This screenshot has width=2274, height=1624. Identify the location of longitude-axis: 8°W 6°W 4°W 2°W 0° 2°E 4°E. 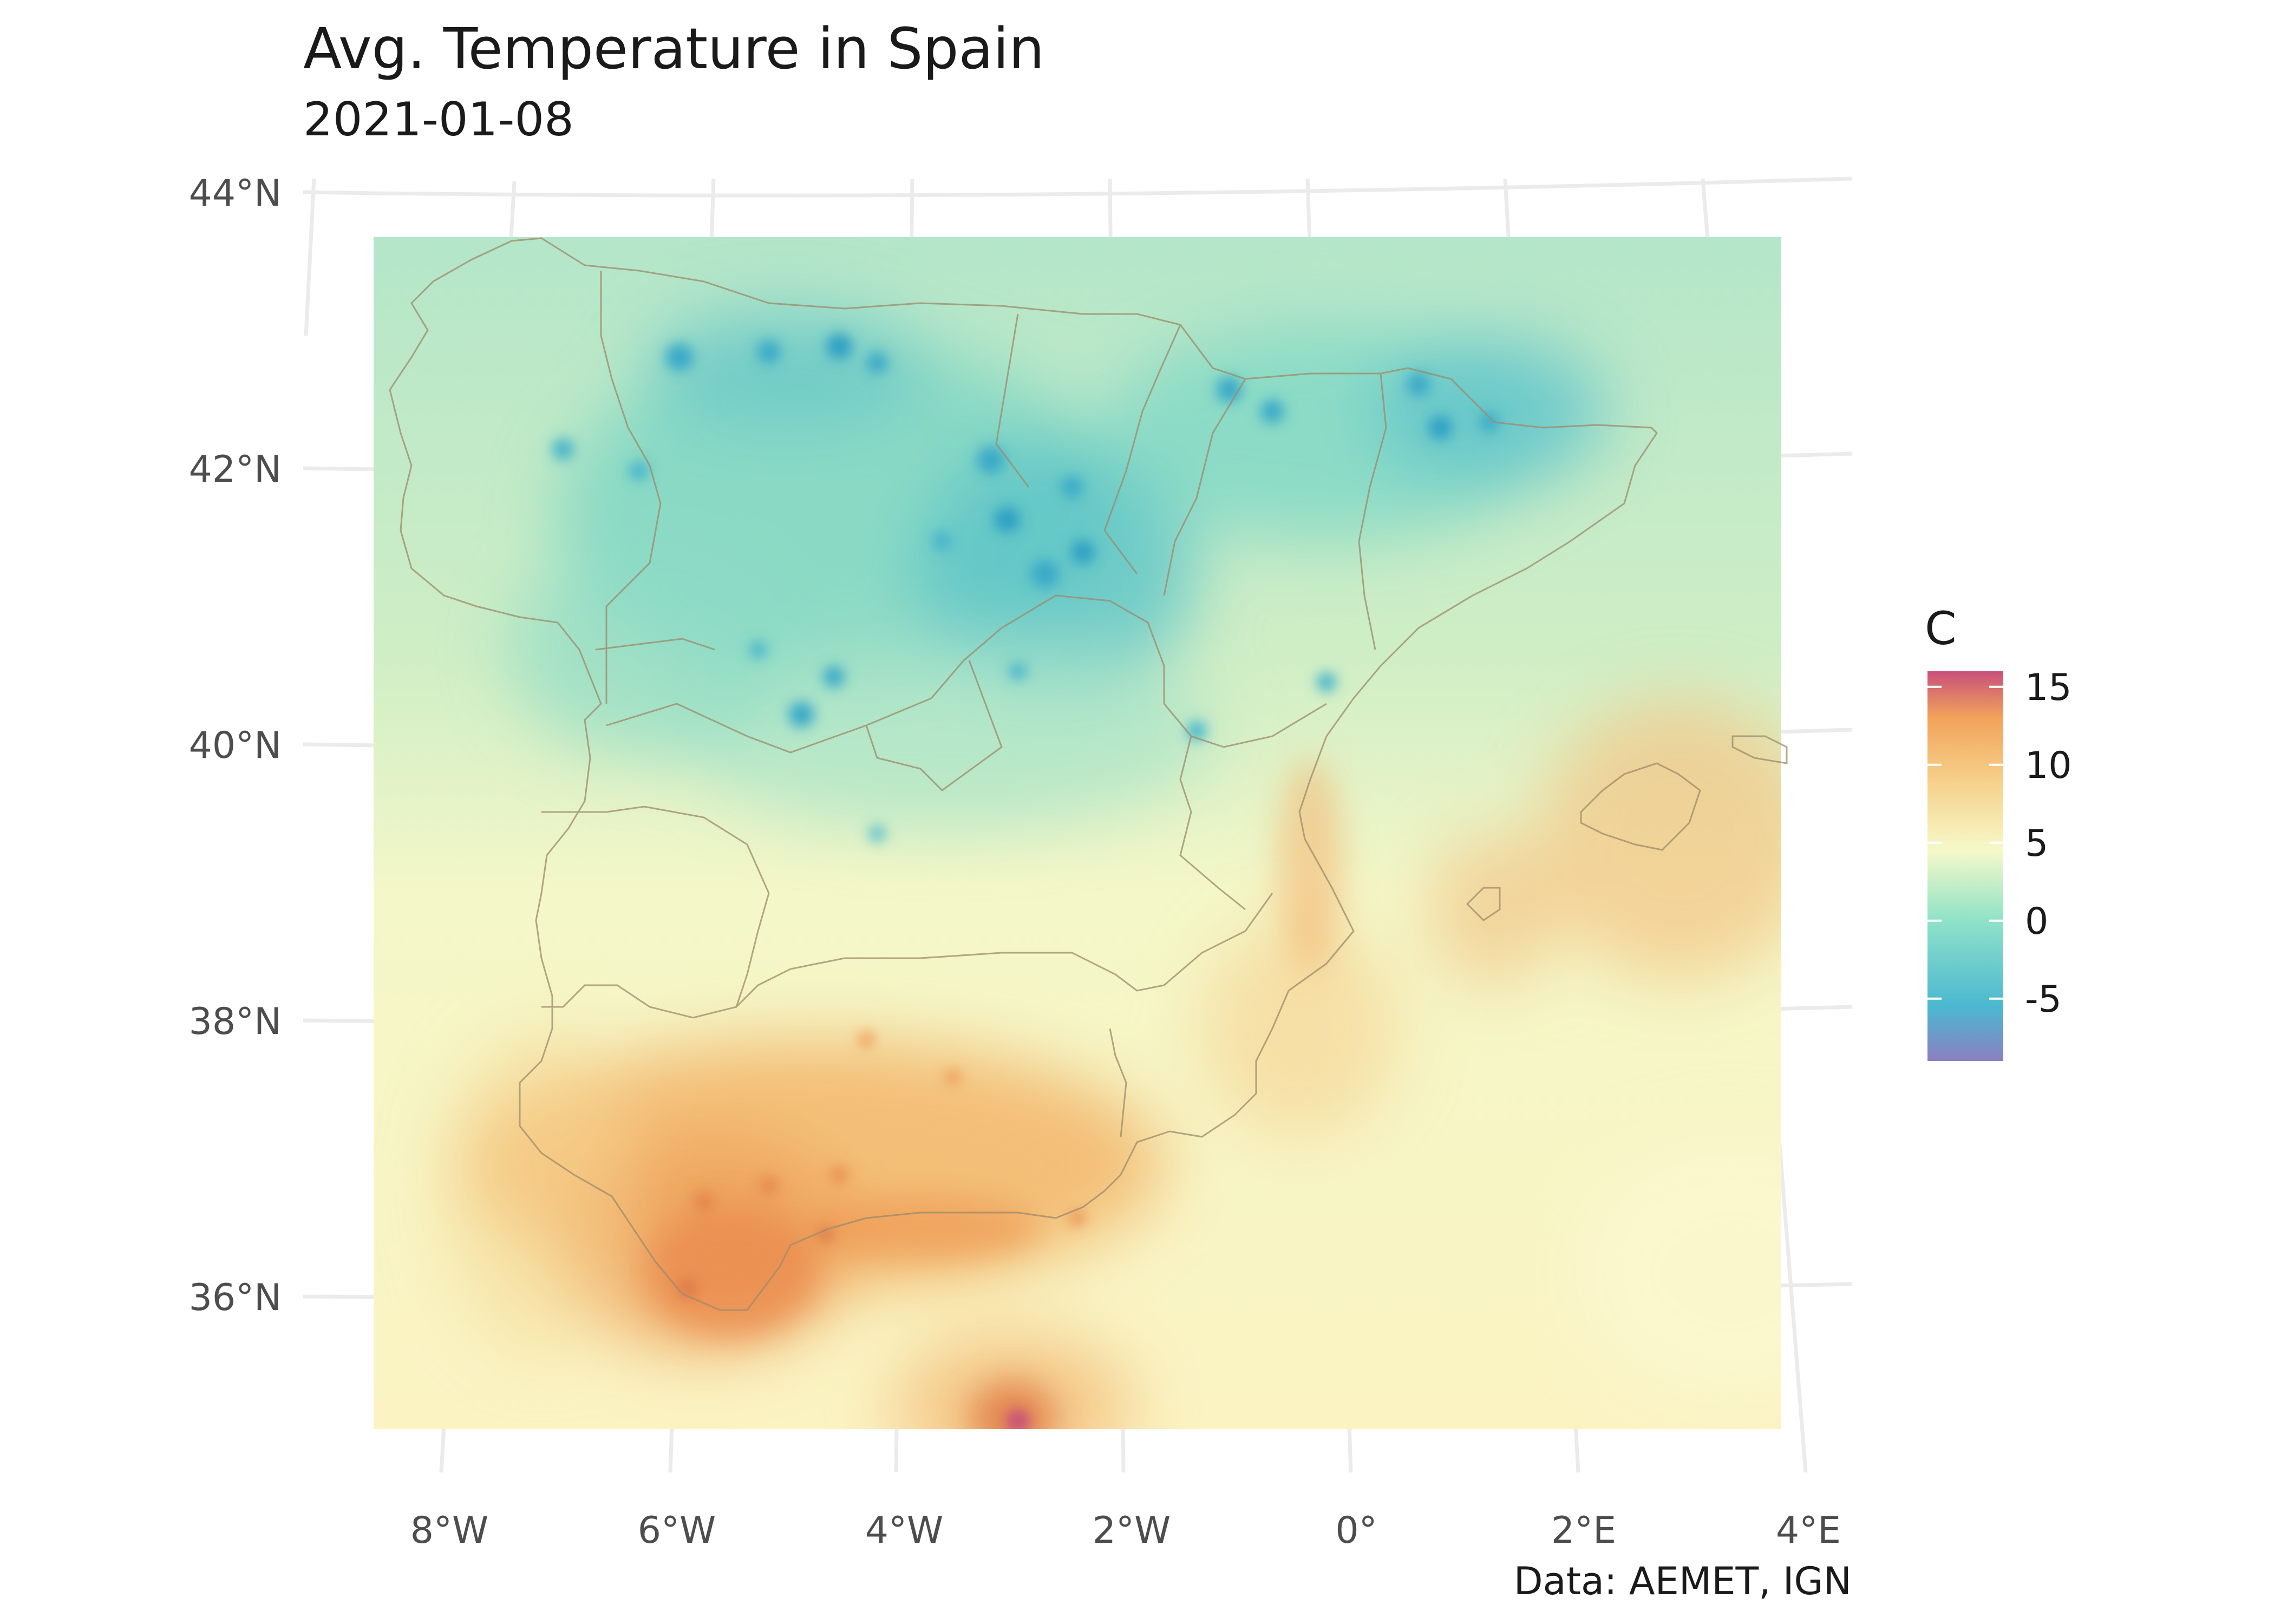
(1126, 1530).